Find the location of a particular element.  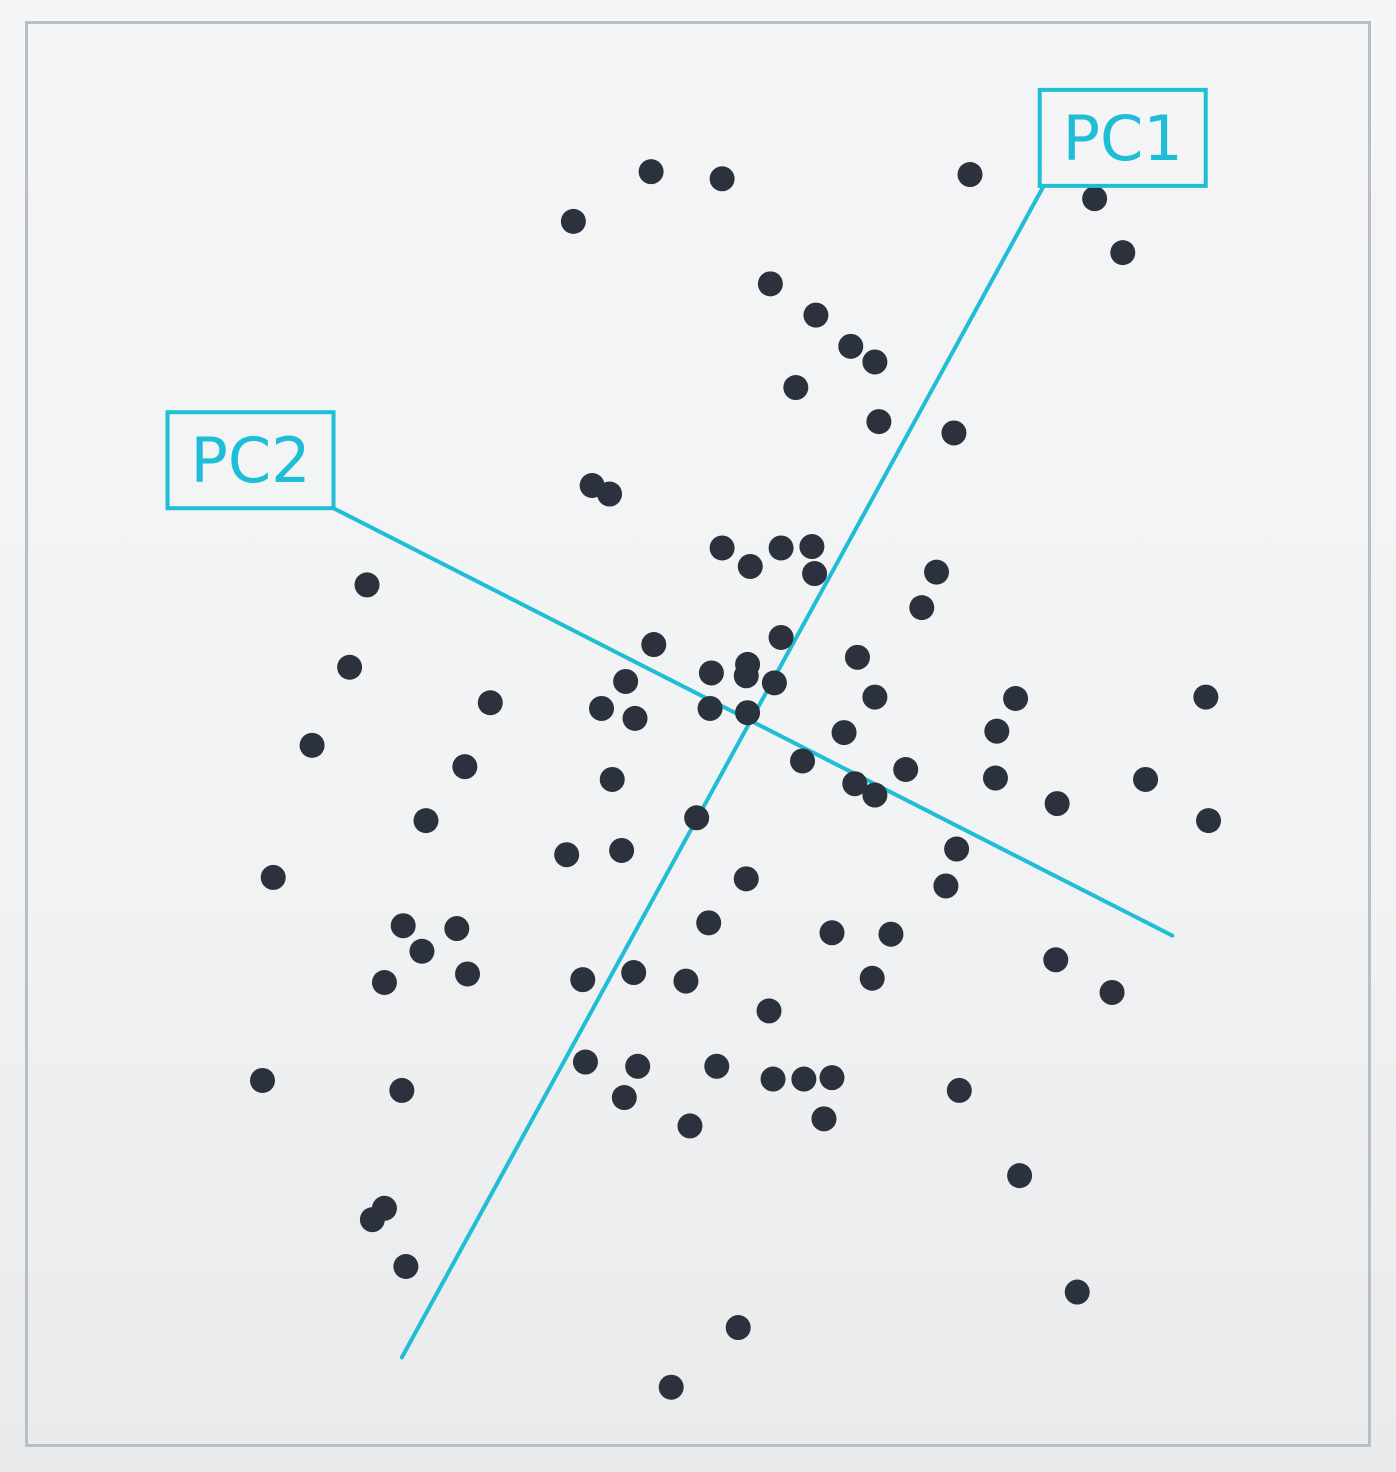

pc2-label: PC2 is located at coordinates (250, 460).